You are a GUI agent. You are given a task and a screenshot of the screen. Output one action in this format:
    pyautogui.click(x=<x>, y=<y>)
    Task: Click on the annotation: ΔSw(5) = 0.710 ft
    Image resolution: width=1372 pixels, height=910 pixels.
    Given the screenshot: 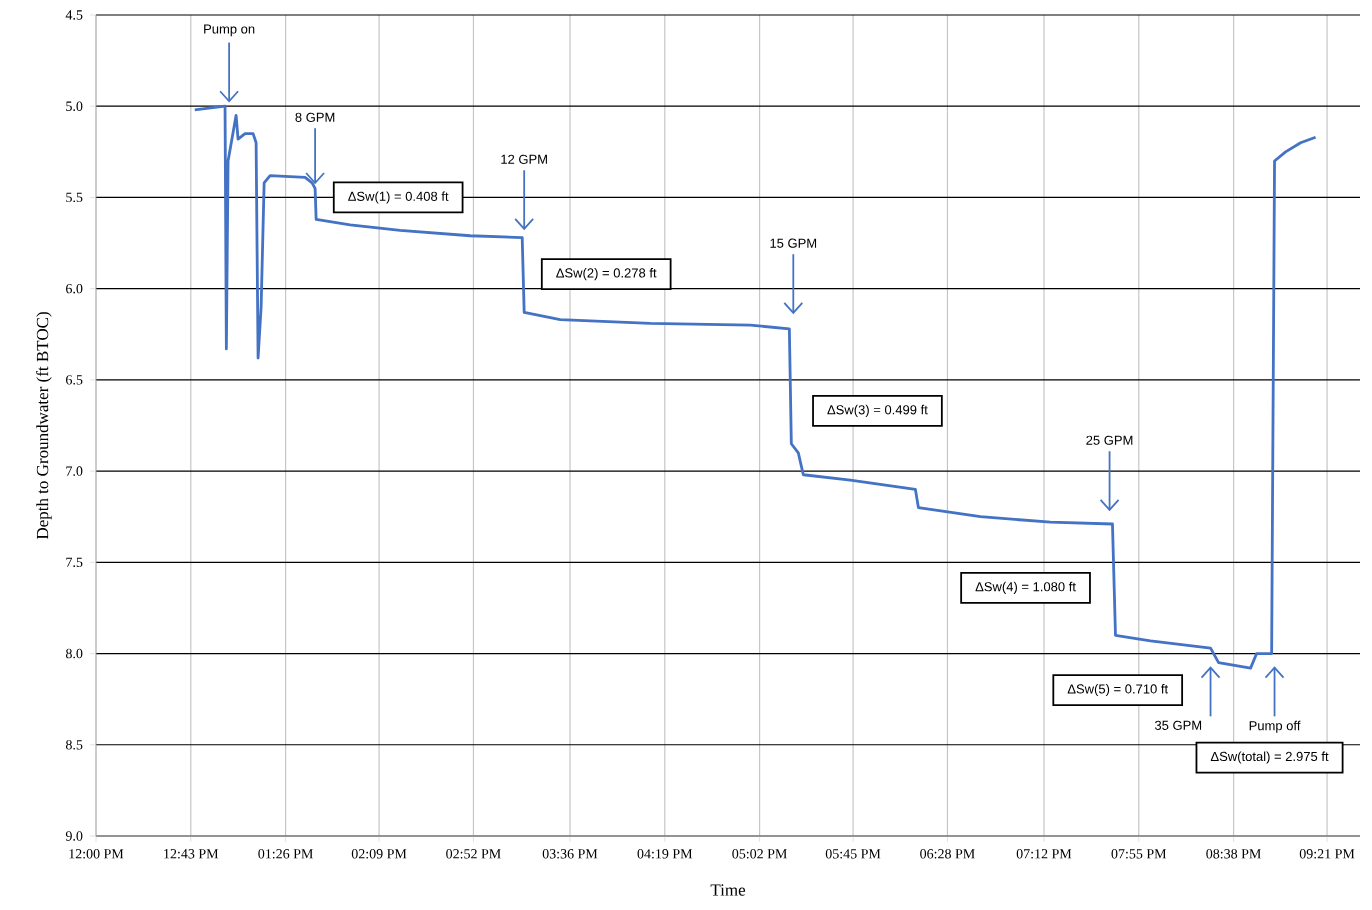 What is the action you would take?
    pyautogui.click(x=1118, y=690)
    